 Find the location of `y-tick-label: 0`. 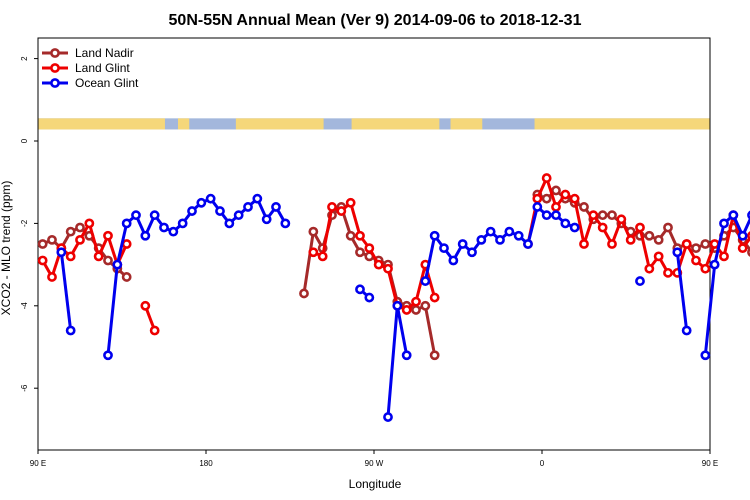

y-tick-label: 0 is located at coordinates (24, 140).